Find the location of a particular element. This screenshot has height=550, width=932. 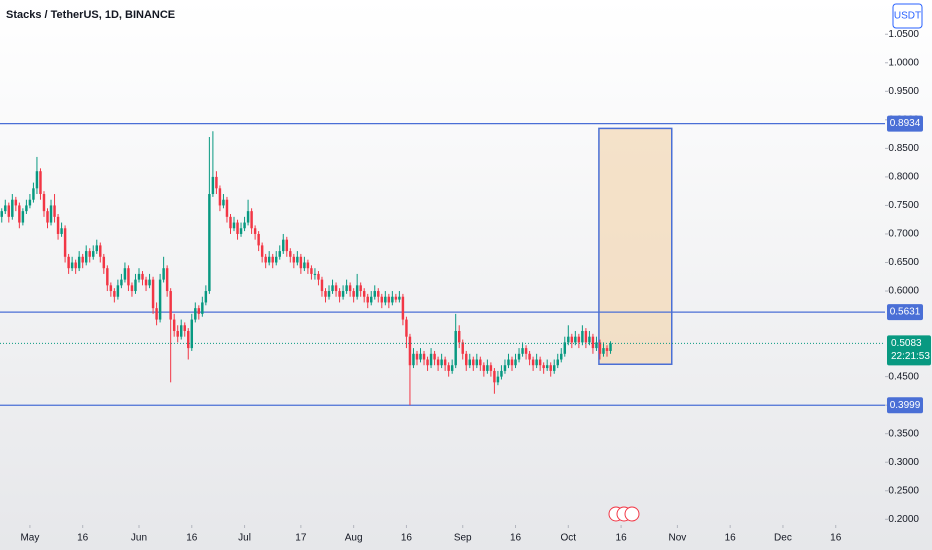

x-tick-label: Jun is located at coordinates (139, 538).